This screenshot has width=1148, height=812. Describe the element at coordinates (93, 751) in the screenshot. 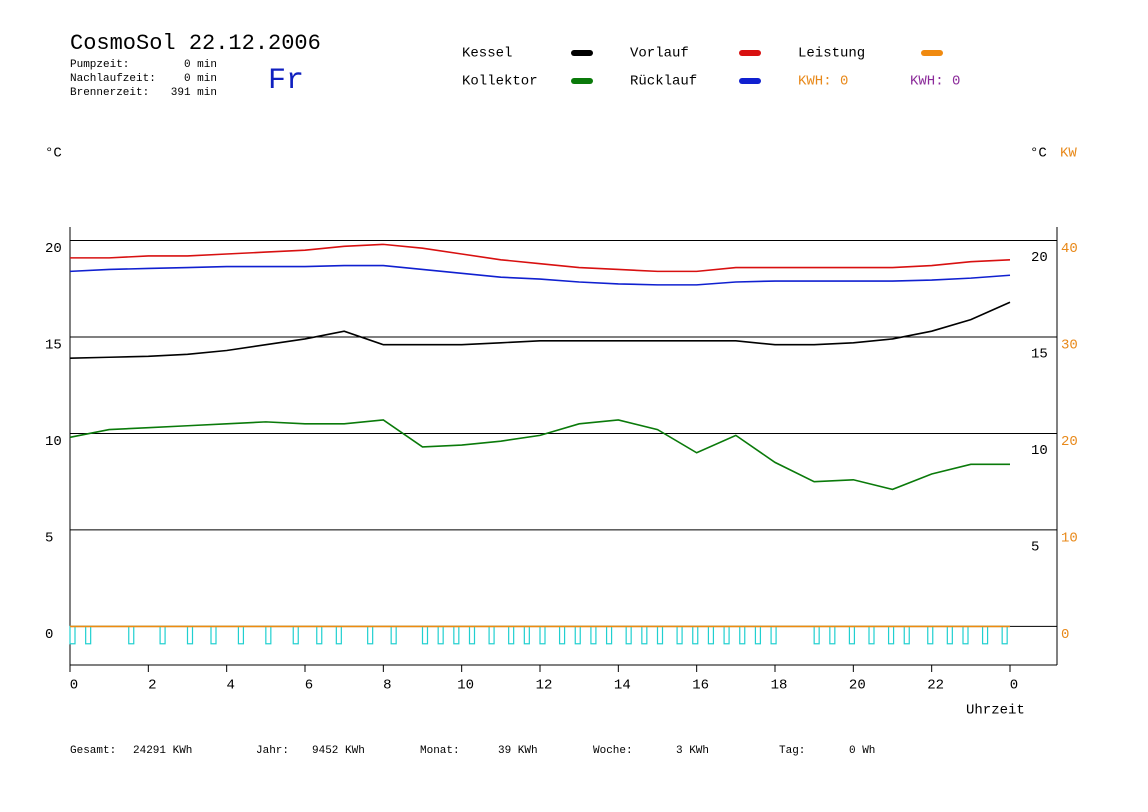

I see `footer-label: Gesamt:` at that location.